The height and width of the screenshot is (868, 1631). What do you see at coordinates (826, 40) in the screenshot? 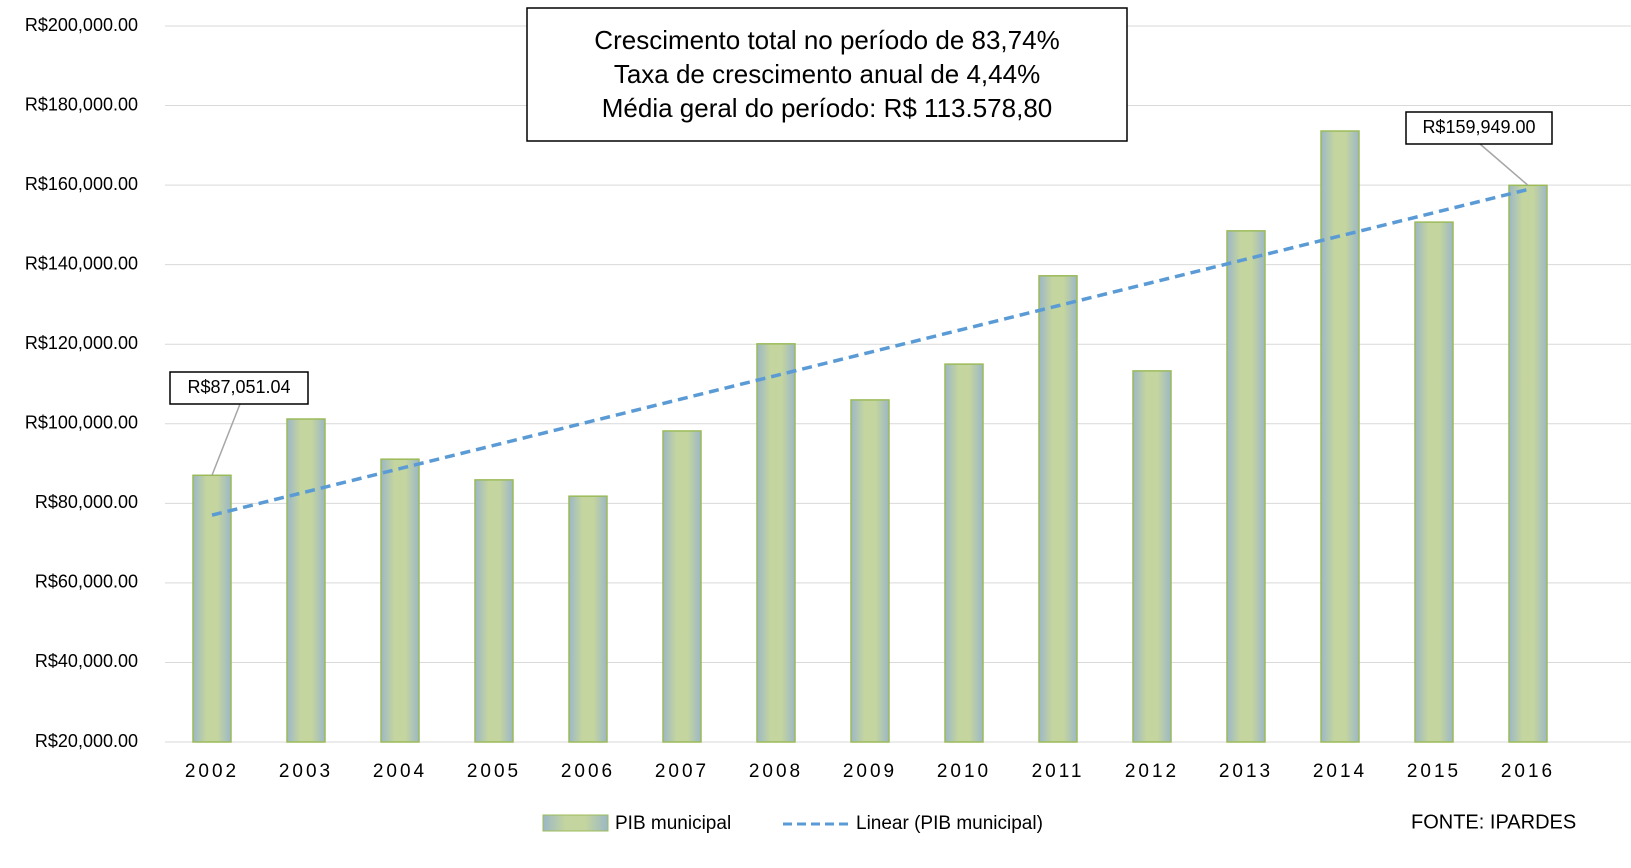
I see `annotation: Crescimento total no período de 83,74%` at bounding box center [826, 40].